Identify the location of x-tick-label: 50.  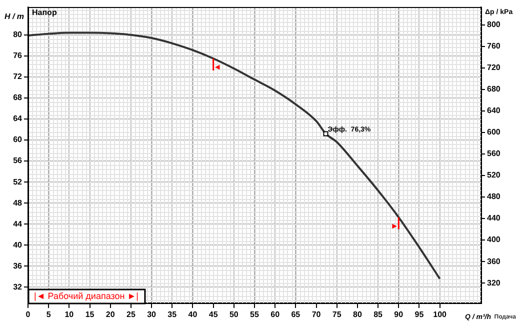
(234, 315).